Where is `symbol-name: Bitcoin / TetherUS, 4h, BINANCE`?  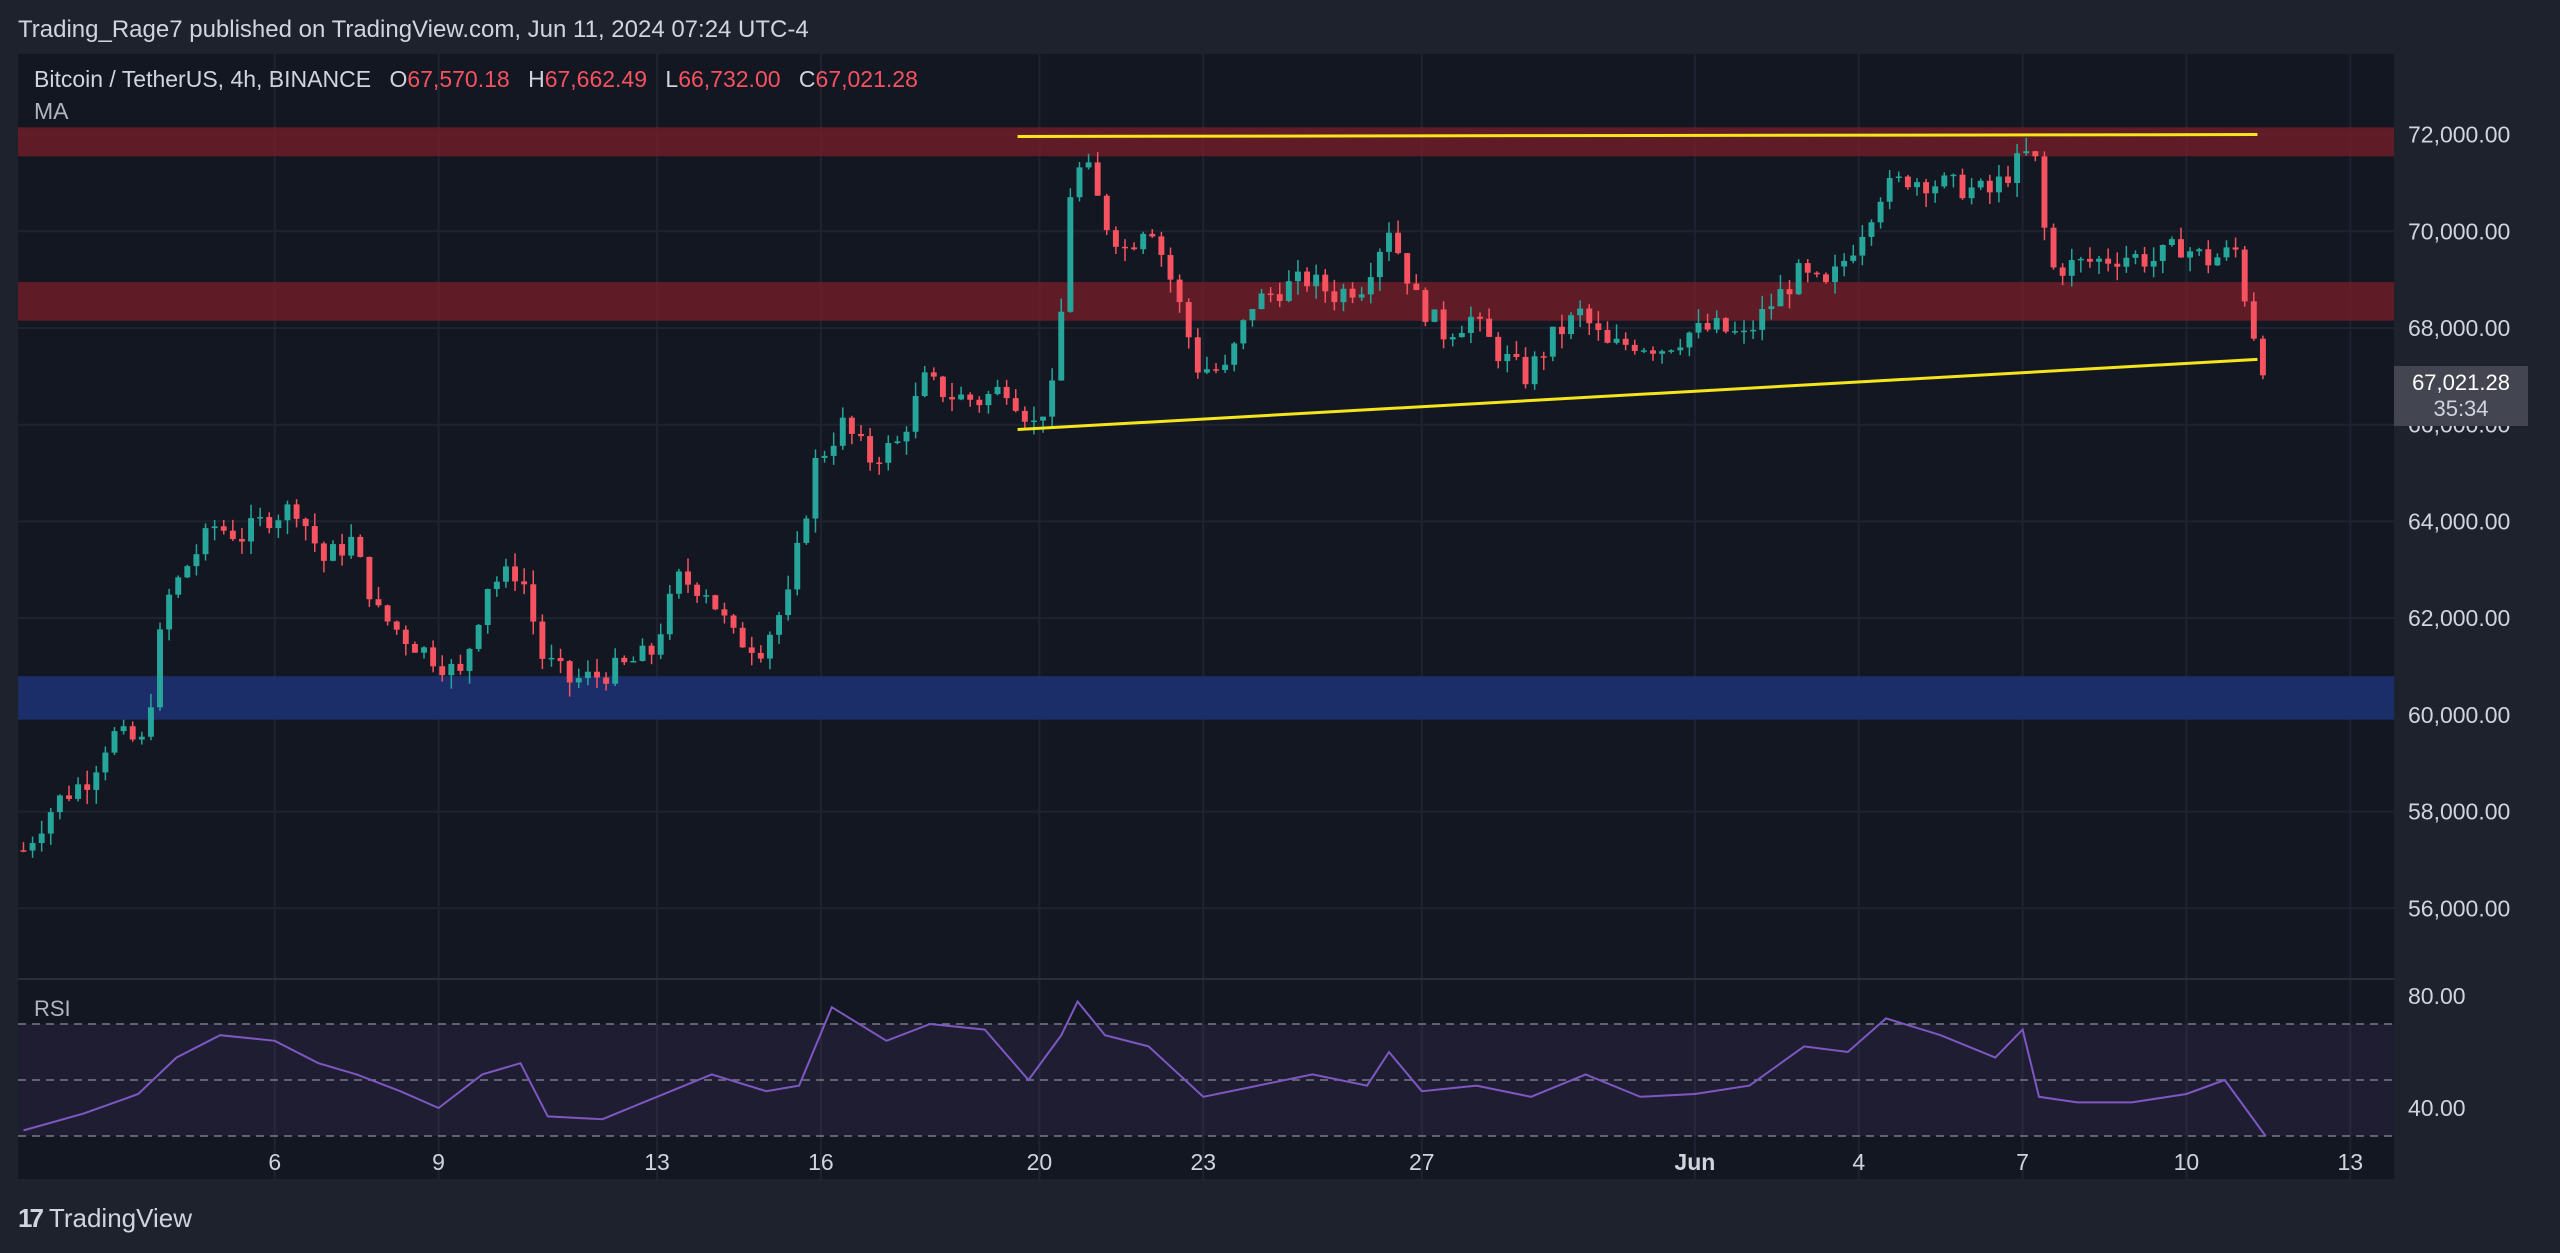 symbol-name: Bitcoin / TetherUS, 4h, BINANCE is located at coordinates (203, 79).